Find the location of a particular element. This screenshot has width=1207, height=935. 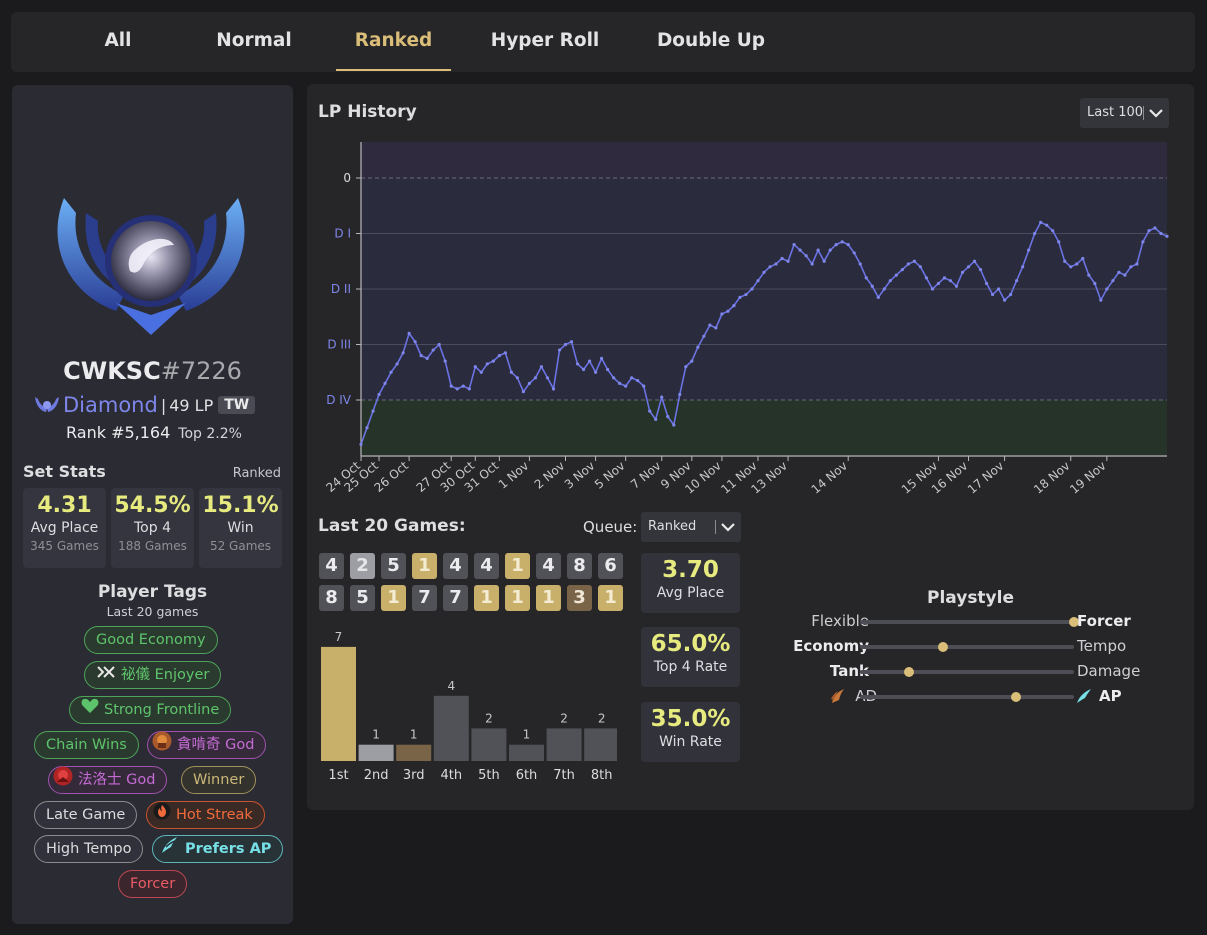

tag-strong-frontline: Strong Frontline is located at coordinates (150, 710).